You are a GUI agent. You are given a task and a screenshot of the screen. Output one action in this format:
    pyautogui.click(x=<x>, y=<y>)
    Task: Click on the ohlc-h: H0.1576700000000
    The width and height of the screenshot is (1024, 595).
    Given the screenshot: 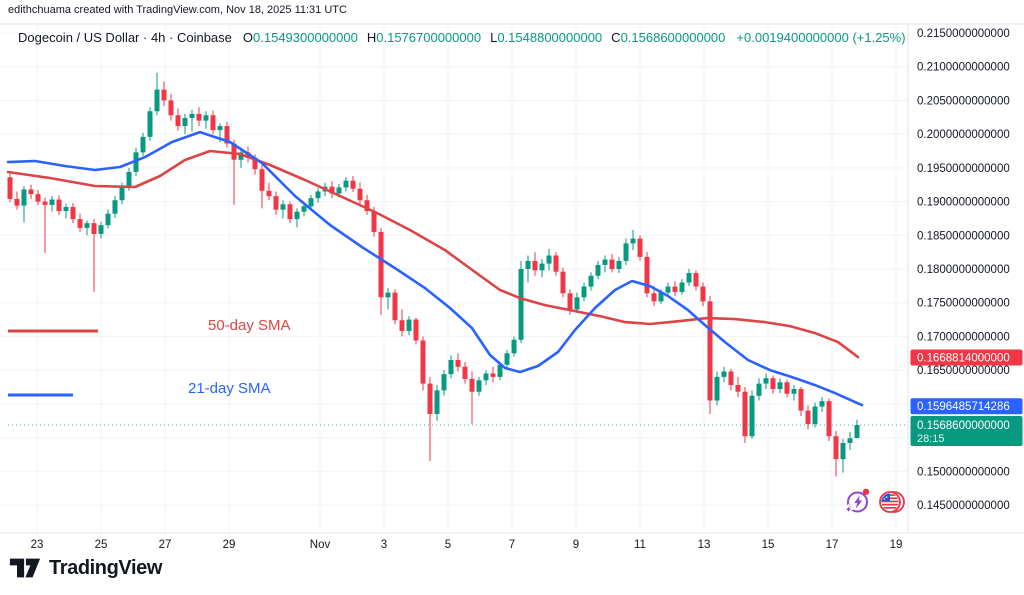 What is the action you would take?
    pyautogui.click(x=424, y=37)
    